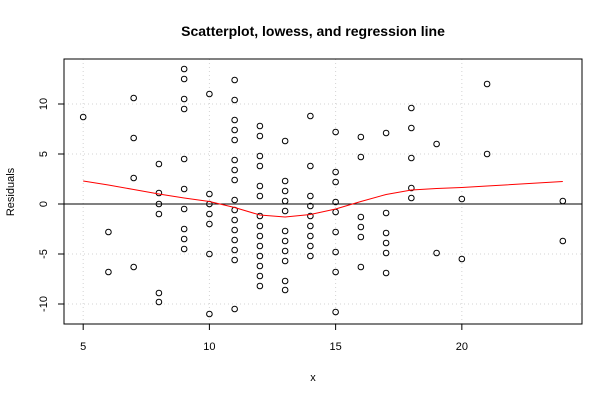 The height and width of the screenshot is (400, 599). What do you see at coordinates (44, 104) in the screenshot?
I see `y-tick-label-4: 10` at bounding box center [44, 104].